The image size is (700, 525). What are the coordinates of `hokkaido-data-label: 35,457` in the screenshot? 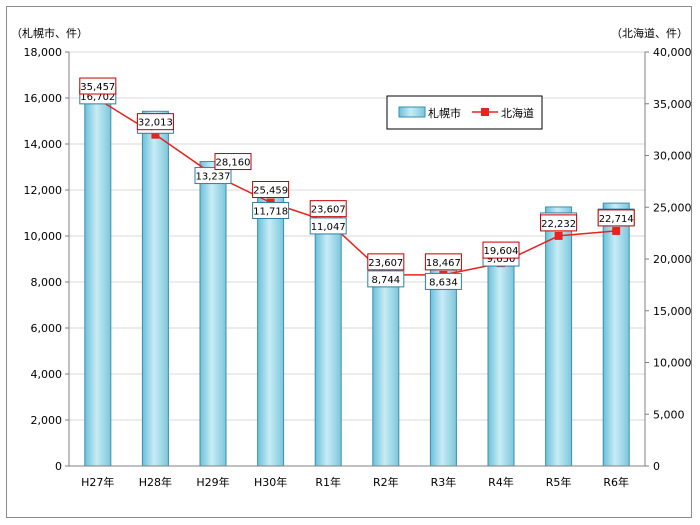 It's located at (97, 87).